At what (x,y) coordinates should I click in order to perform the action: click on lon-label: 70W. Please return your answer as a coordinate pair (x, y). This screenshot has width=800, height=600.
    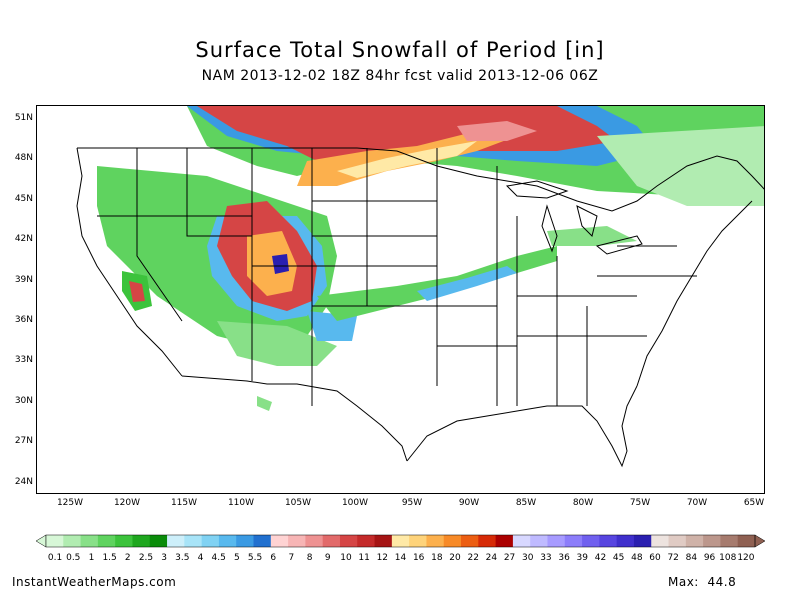
    Looking at the image, I should click on (697, 503).